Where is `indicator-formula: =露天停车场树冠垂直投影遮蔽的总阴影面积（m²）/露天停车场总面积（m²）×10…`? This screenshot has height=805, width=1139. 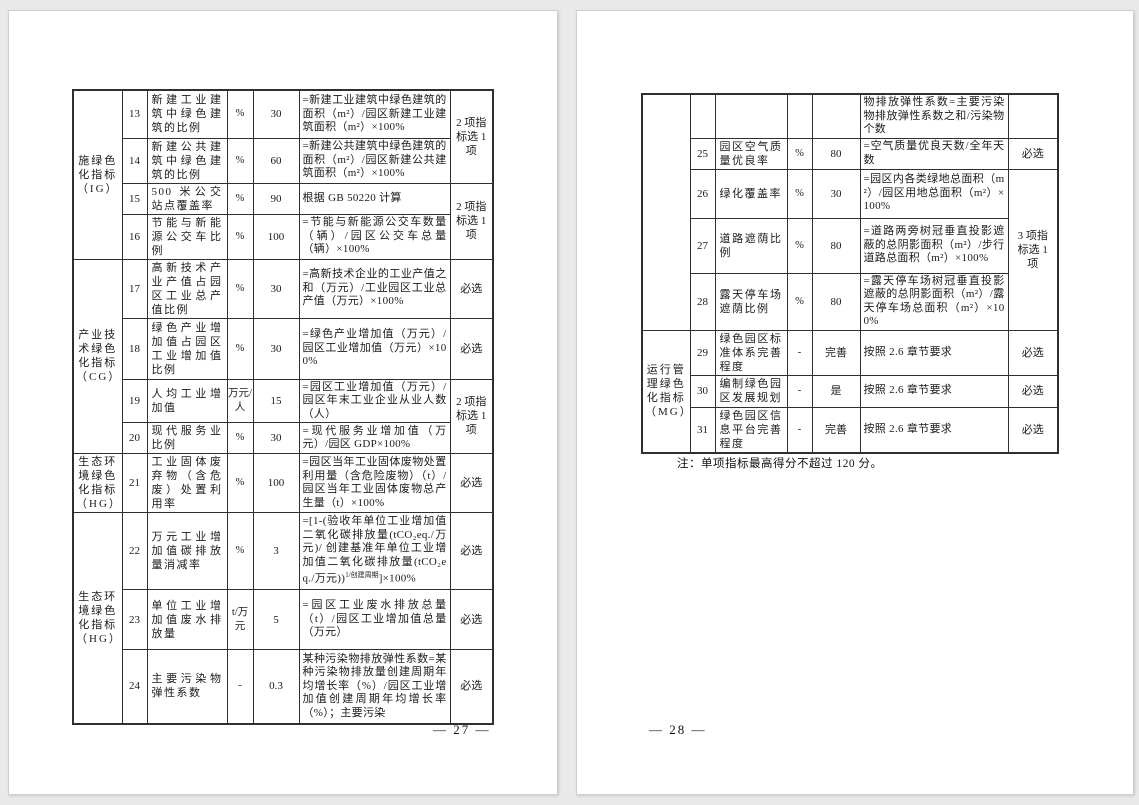
indicator-formula: =露天停车场树冠垂直投影遮蔽的总阴影面积（m²）/露天停车场总面积（m²）×10… is located at coordinates (934, 301).